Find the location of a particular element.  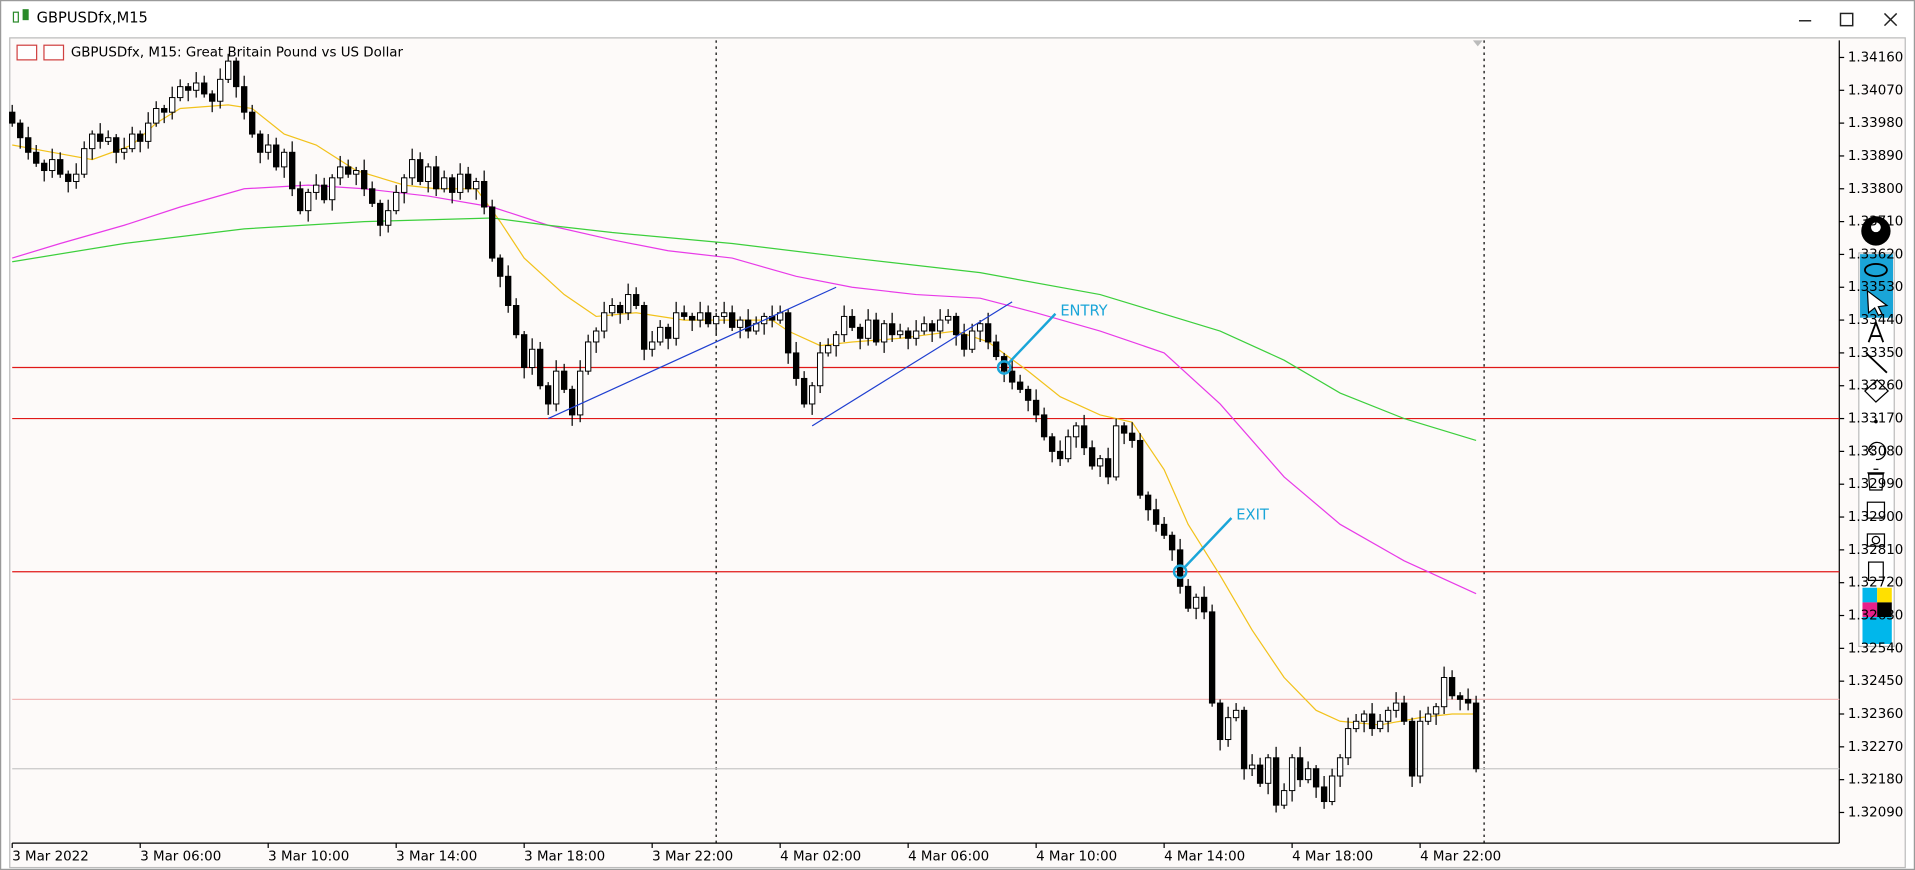

tool-eraser is located at coordinates (1877, 391).